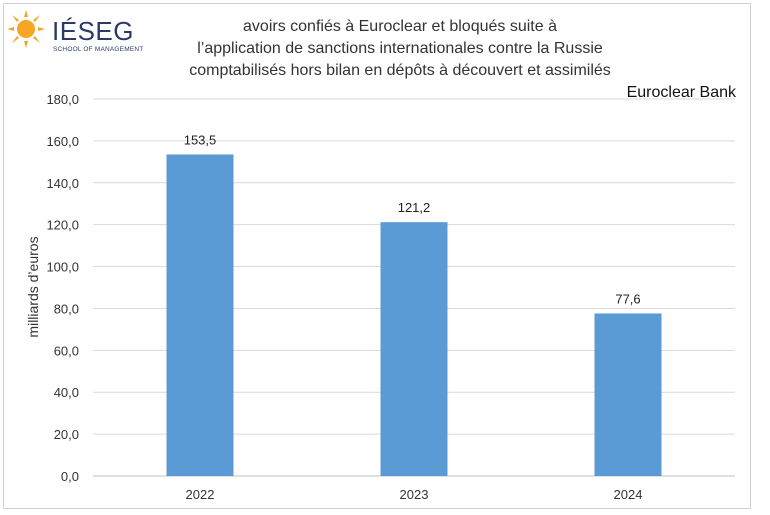  Describe the element at coordinates (98, 49) in the screenshot. I see `logo-tagline: SCHOOL OF MANAGEMENT` at that location.